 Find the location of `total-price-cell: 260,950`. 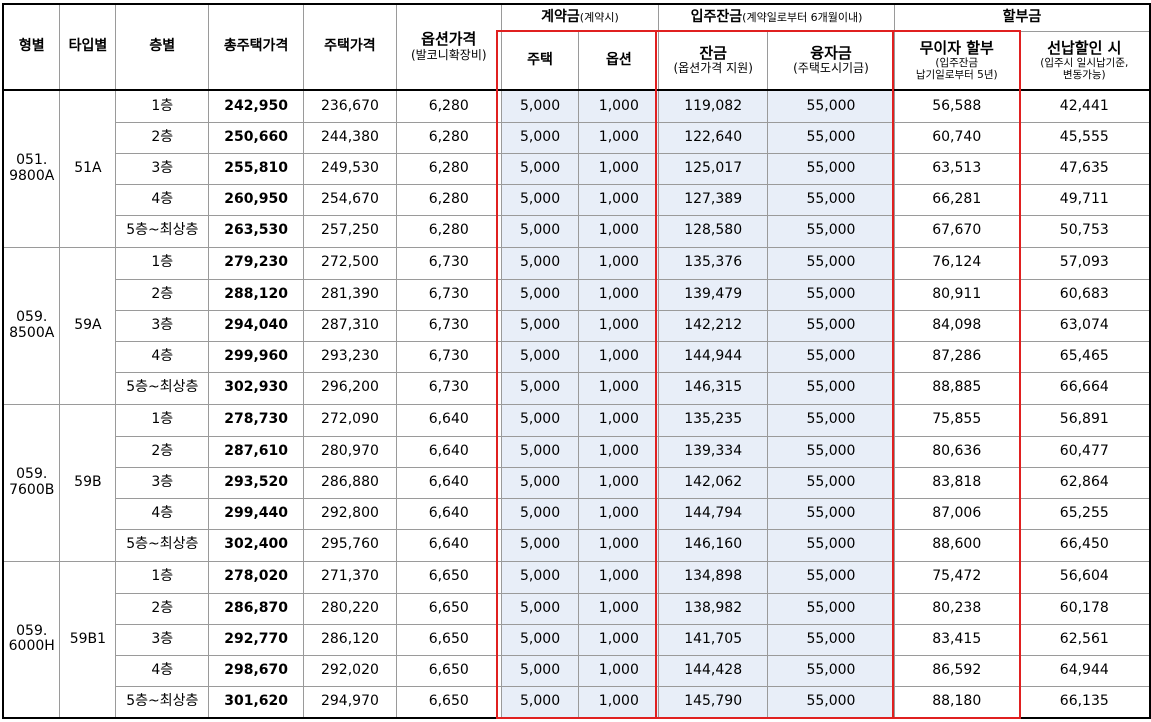

total-price-cell: 260,950 is located at coordinates (256, 199).